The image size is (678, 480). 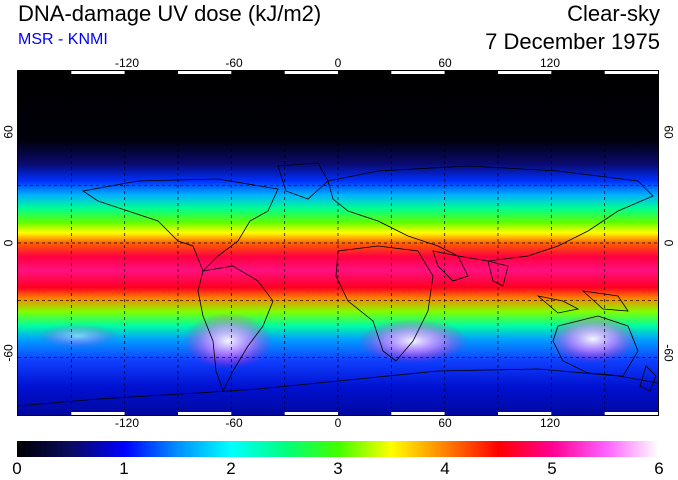 I want to click on colorbar-label: 3, so click(x=338, y=468).